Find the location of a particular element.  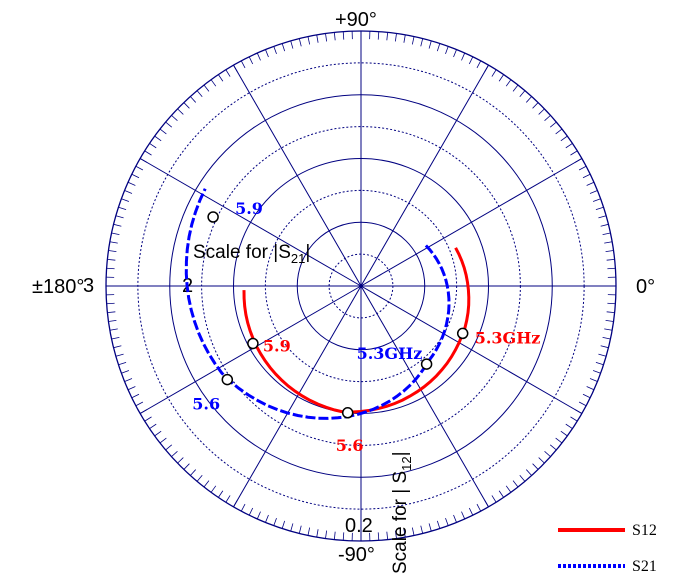

legend-label-s12: S12 is located at coordinates (644, 530).